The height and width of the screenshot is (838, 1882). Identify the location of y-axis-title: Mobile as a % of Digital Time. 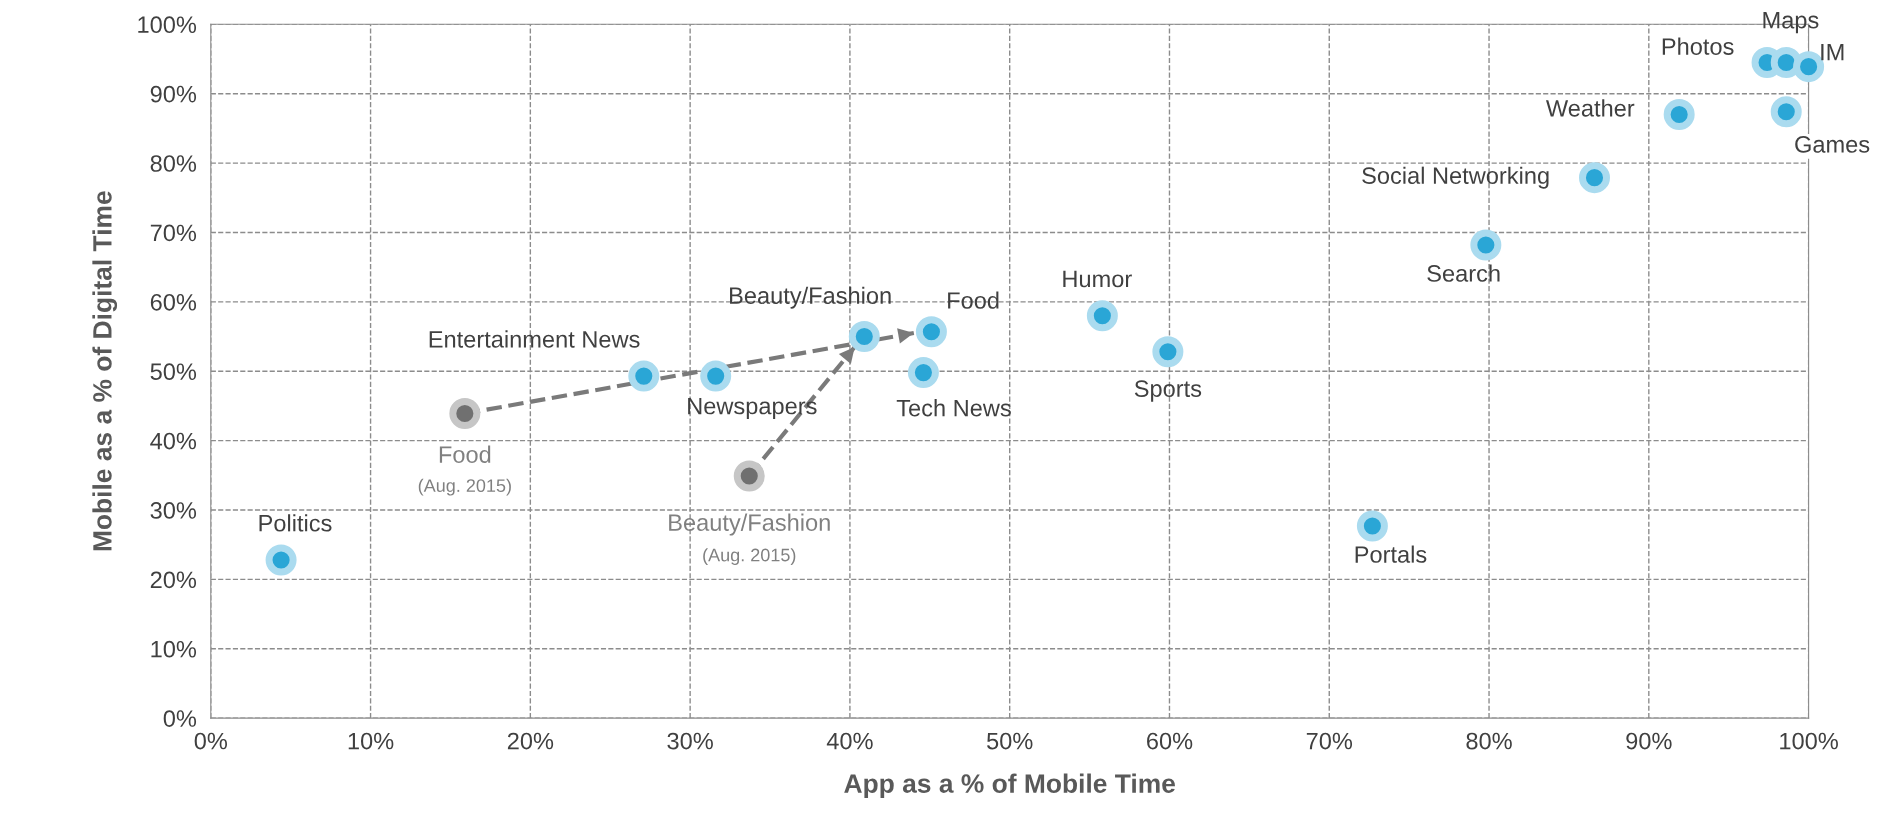
(105, 371).